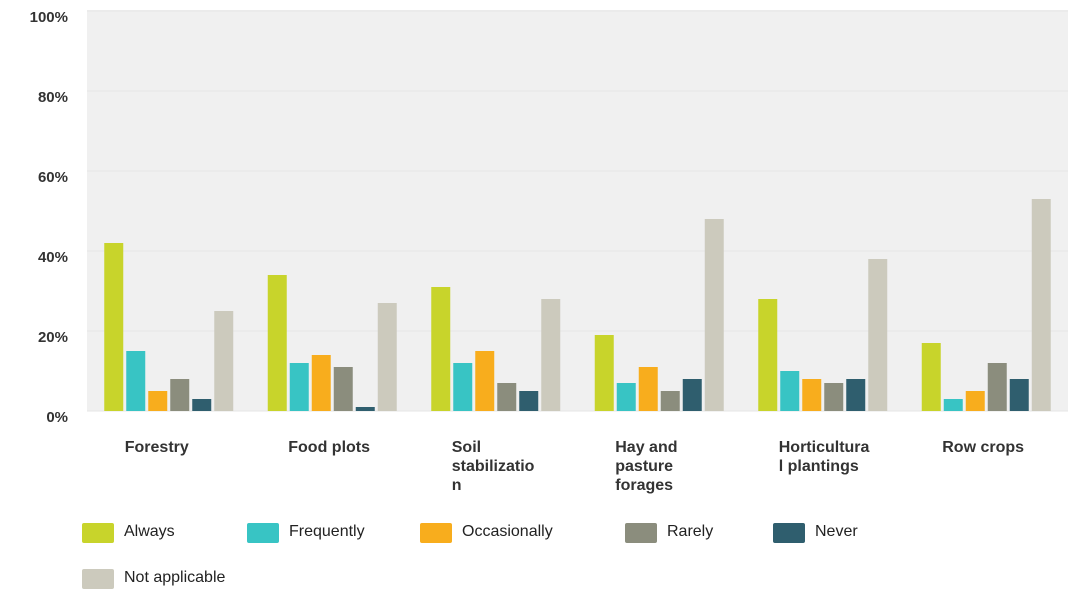  Describe the element at coordinates (175, 577) in the screenshot. I see `legend-label: Not applicable` at that location.